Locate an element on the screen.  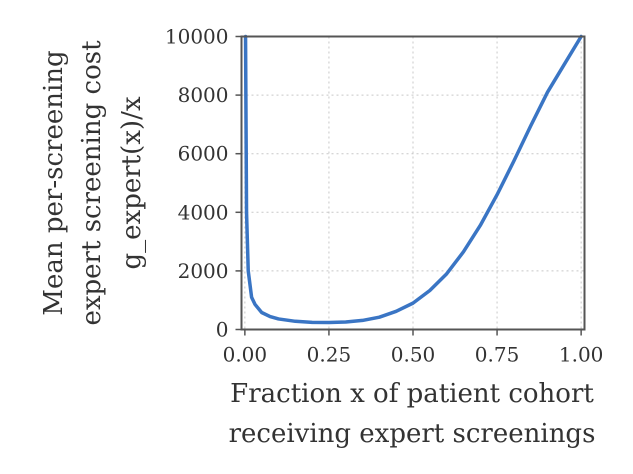
y-tick-label: 6000 is located at coordinates (203, 154).